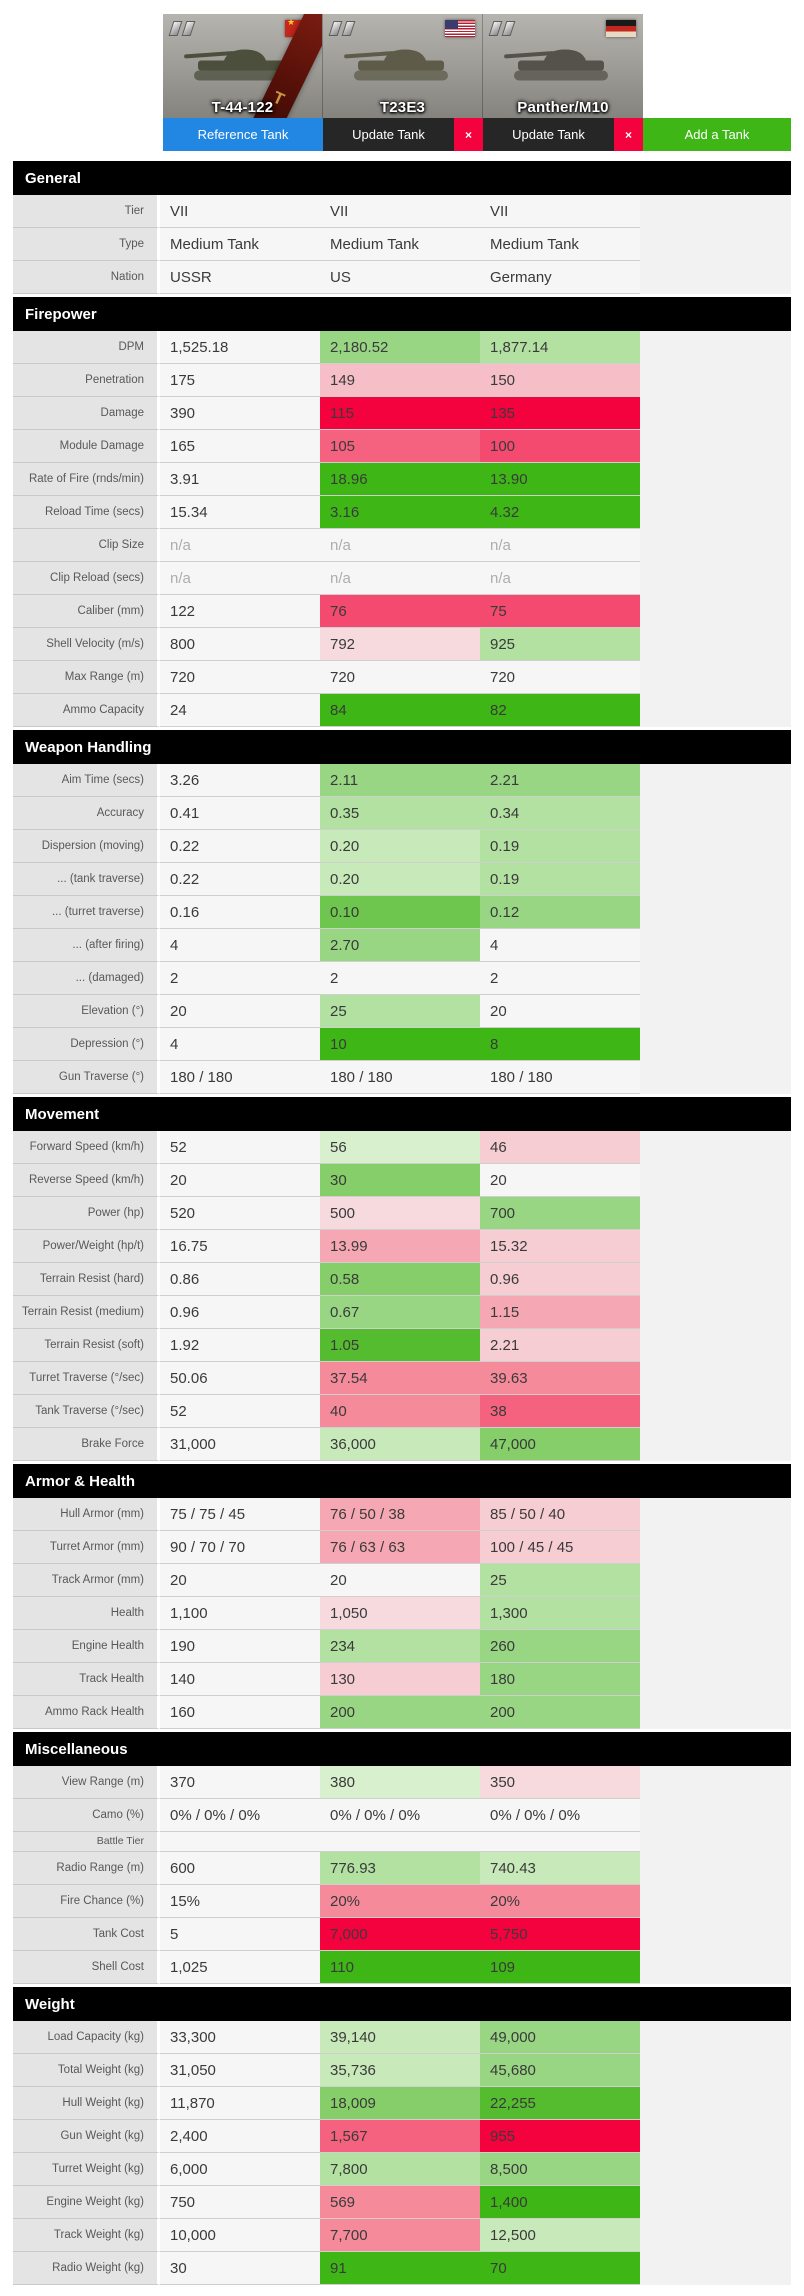 Image resolution: width=804 pixels, height=2296 pixels. Describe the element at coordinates (717, 134) in the screenshot. I see `add-a-tank-button: Add a Tank` at that location.